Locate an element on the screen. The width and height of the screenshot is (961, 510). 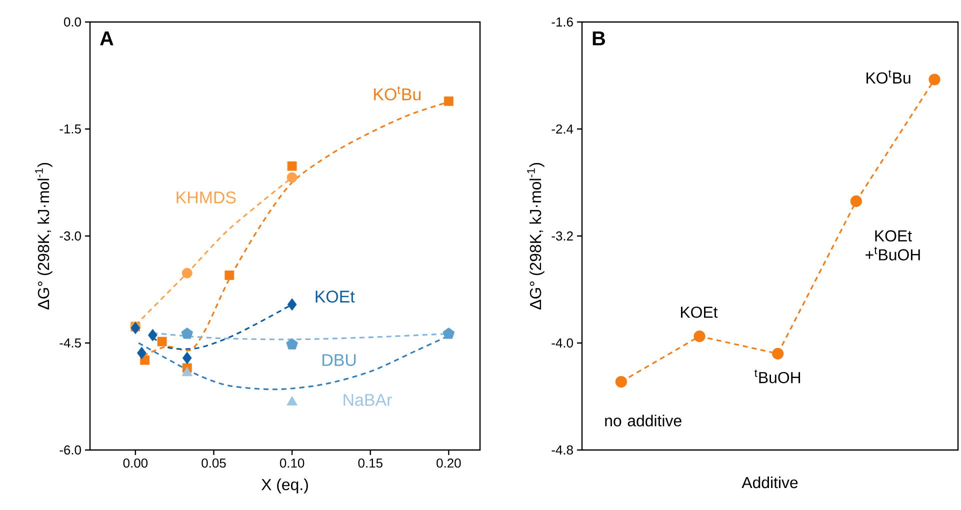
x-tick-label: 0.15 is located at coordinates (370, 463).